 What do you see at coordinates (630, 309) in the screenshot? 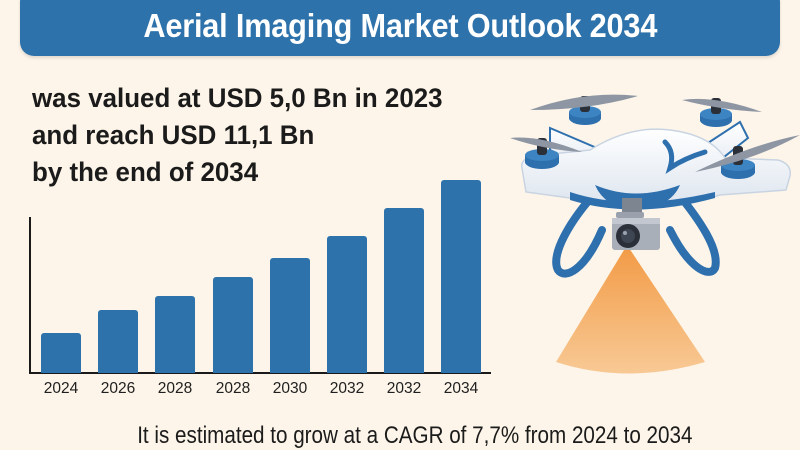
I see `camera-beam-cone` at bounding box center [630, 309].